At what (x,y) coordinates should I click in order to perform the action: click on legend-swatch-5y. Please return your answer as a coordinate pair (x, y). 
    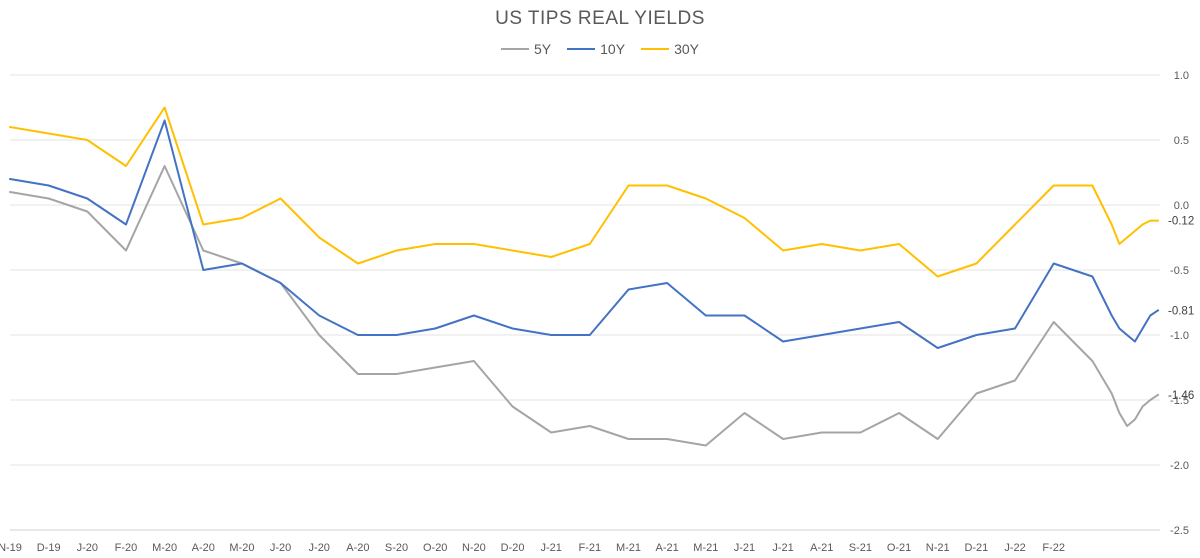
    Looking at the image, I should click on (515, 49).